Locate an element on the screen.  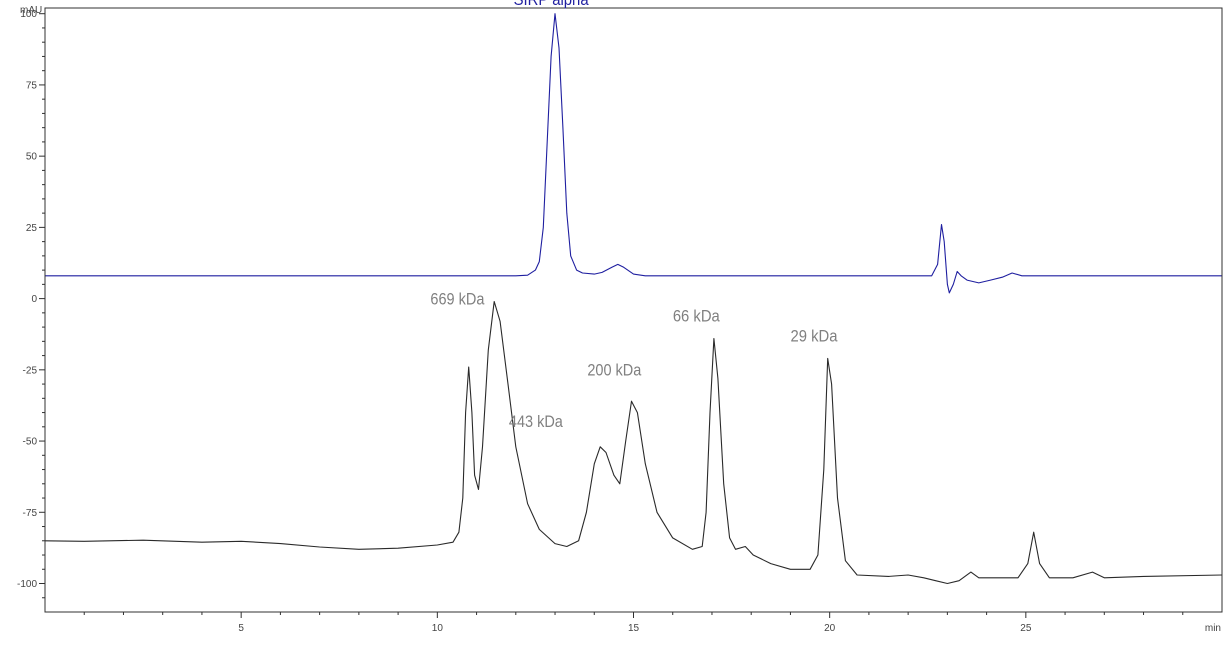
x-tick-label: 25 is located at coordinates (1026, 628).